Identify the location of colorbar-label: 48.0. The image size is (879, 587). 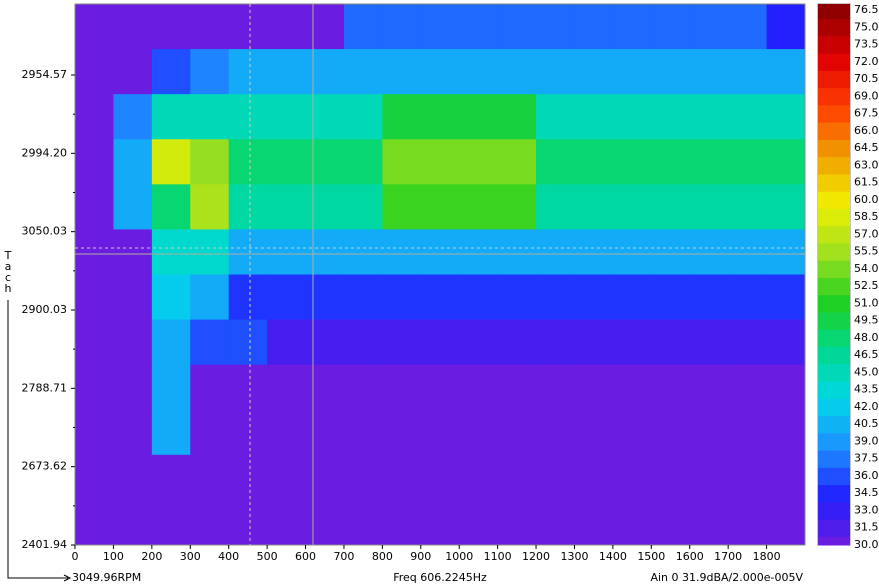
(866, 337).